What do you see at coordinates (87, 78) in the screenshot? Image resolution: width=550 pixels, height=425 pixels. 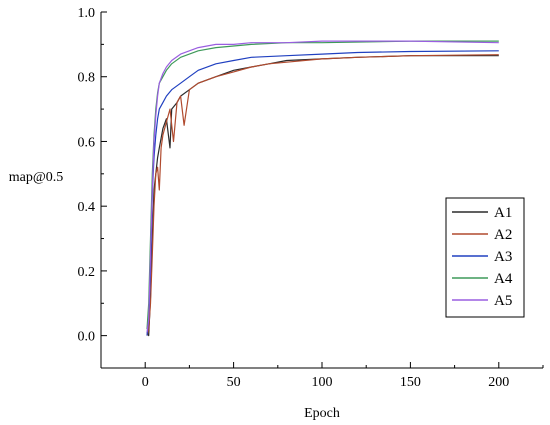 I see `y-tick-label: 0.8` at bounding box center [87, 78].